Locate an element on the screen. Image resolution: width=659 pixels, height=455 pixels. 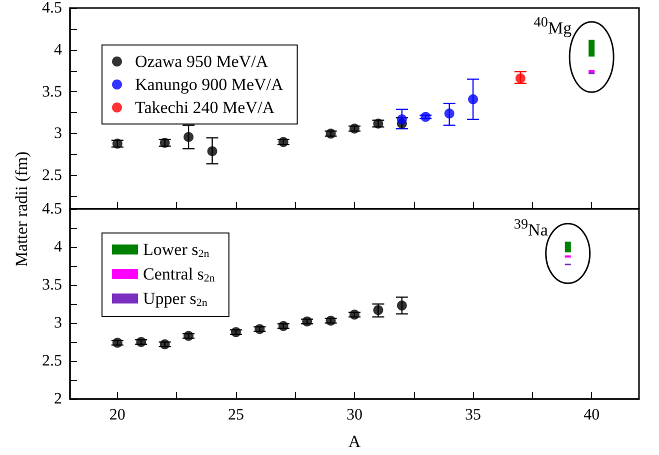
y-axis-title: Matter radii (fm) is located at coordinates (22, 209).